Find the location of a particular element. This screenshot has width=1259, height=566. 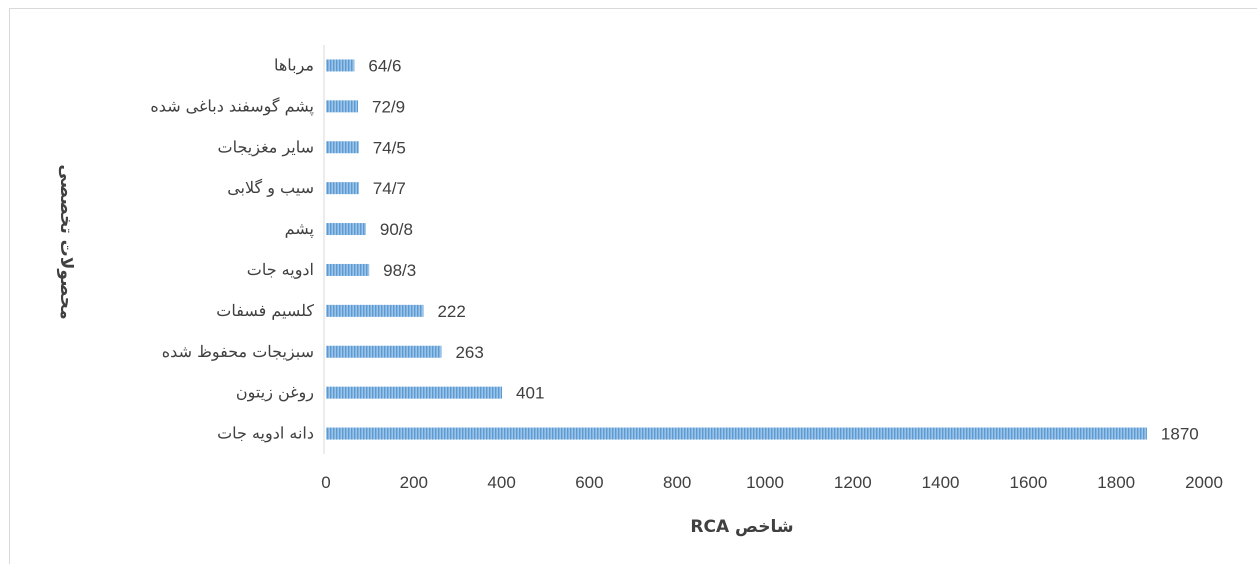

category-label: روغن زیتون is located at coordinates (275, 392).